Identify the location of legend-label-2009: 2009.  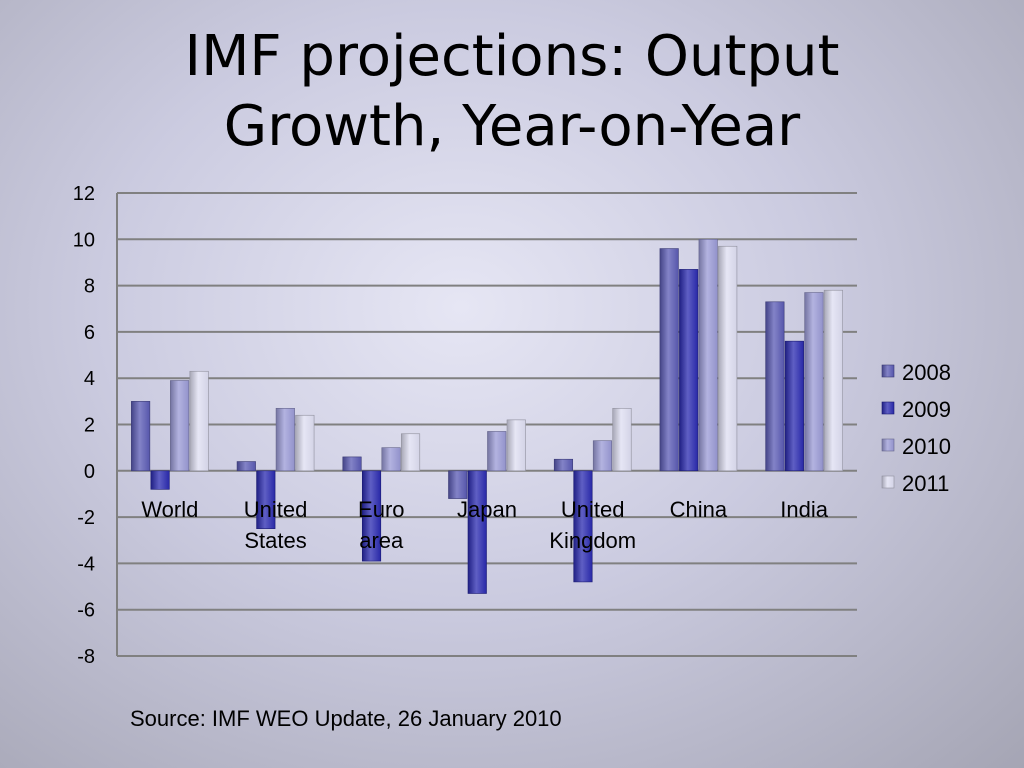
(926, 409).